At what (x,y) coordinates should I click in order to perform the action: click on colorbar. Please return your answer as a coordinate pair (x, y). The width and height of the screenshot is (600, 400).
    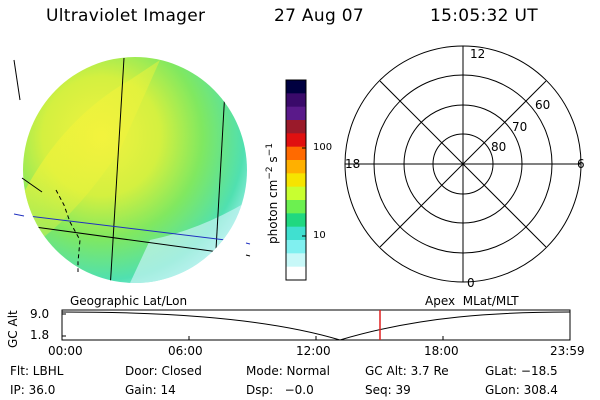
    Looking at the image, I should click on (296, 180).